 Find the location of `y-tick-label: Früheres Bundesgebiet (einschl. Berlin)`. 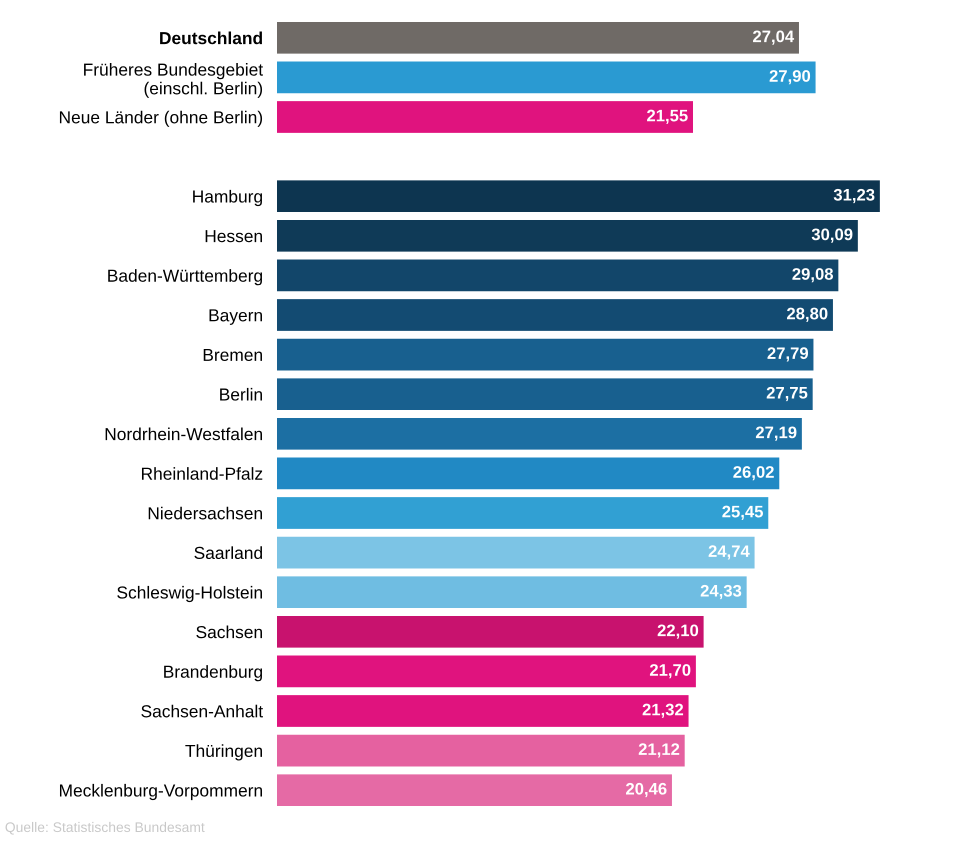

y-tick-label: Früheres Bundesgebiet (einschl. Berlin) is located at coordinates (173, 80).